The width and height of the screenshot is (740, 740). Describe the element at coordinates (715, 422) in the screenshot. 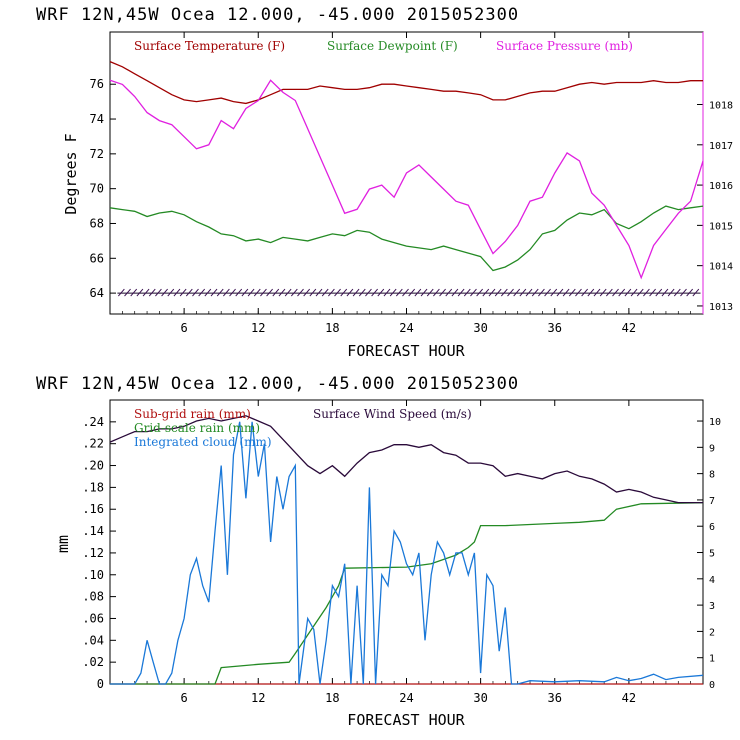

I see `y2-tick-label: 10` at that location.